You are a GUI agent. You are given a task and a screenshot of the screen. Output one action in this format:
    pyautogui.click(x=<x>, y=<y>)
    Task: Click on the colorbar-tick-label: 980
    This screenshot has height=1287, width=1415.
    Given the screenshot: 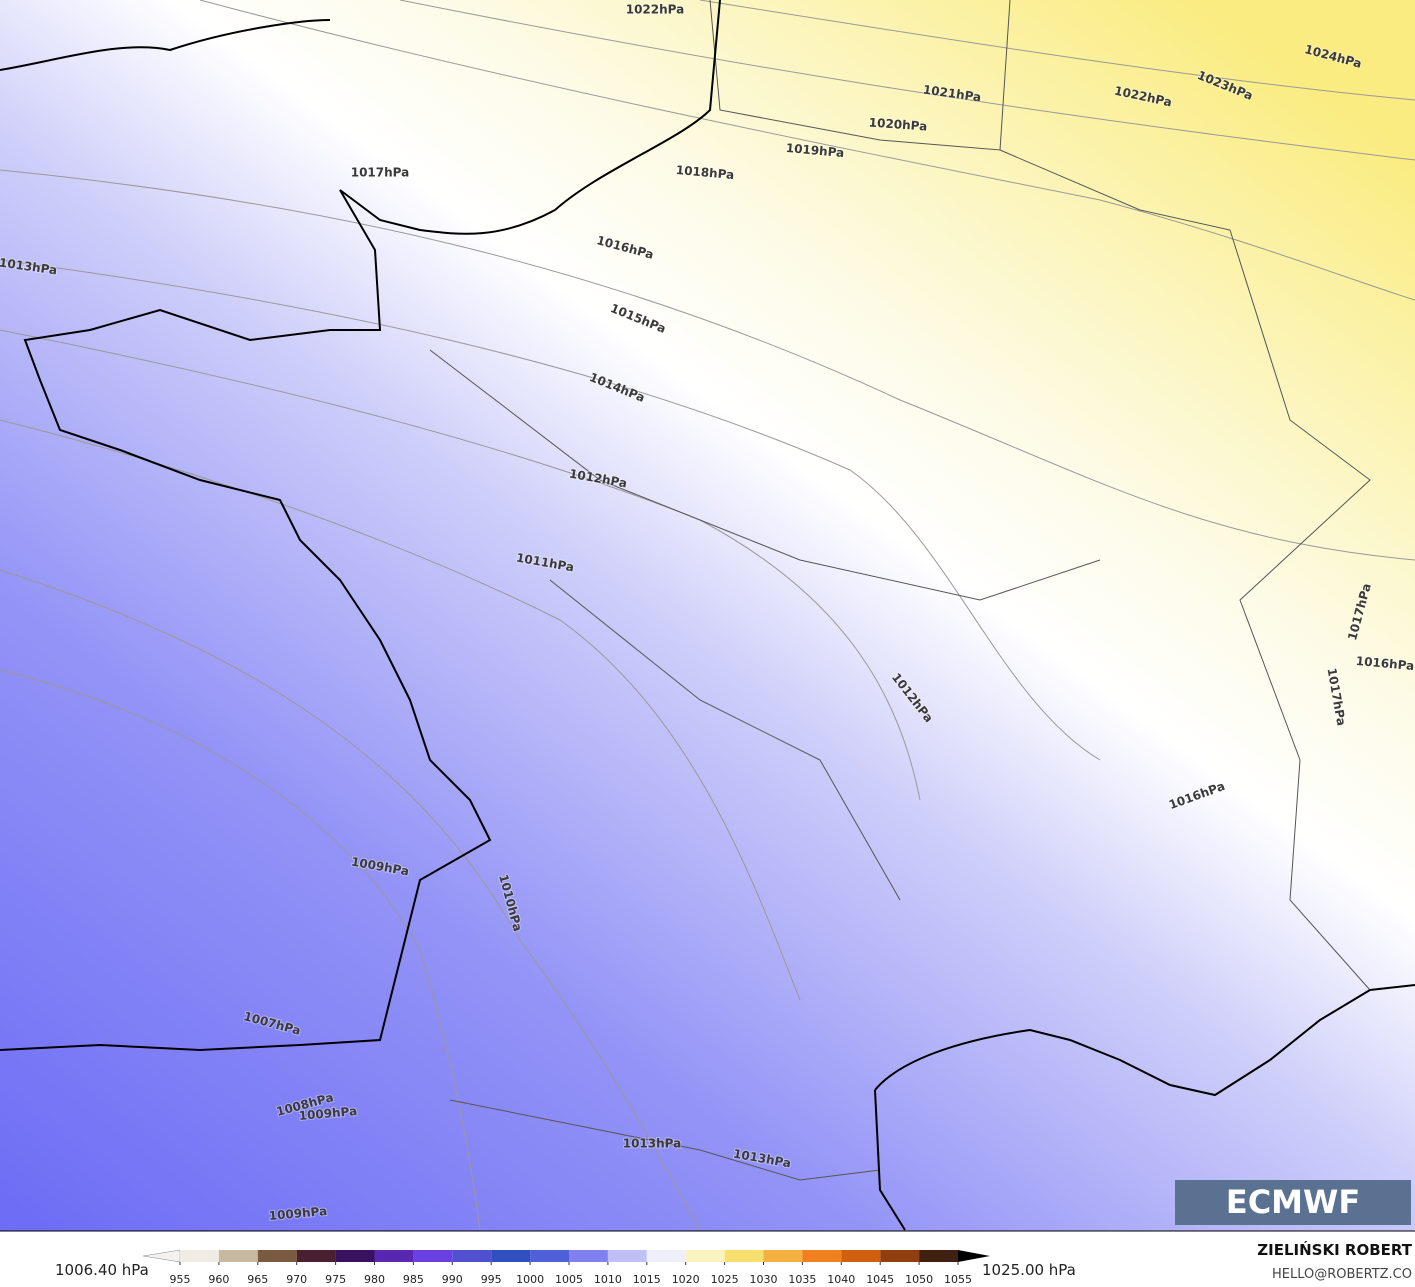 What is the action you would take?
    pyautogui.click(x=374, y=1279)
    